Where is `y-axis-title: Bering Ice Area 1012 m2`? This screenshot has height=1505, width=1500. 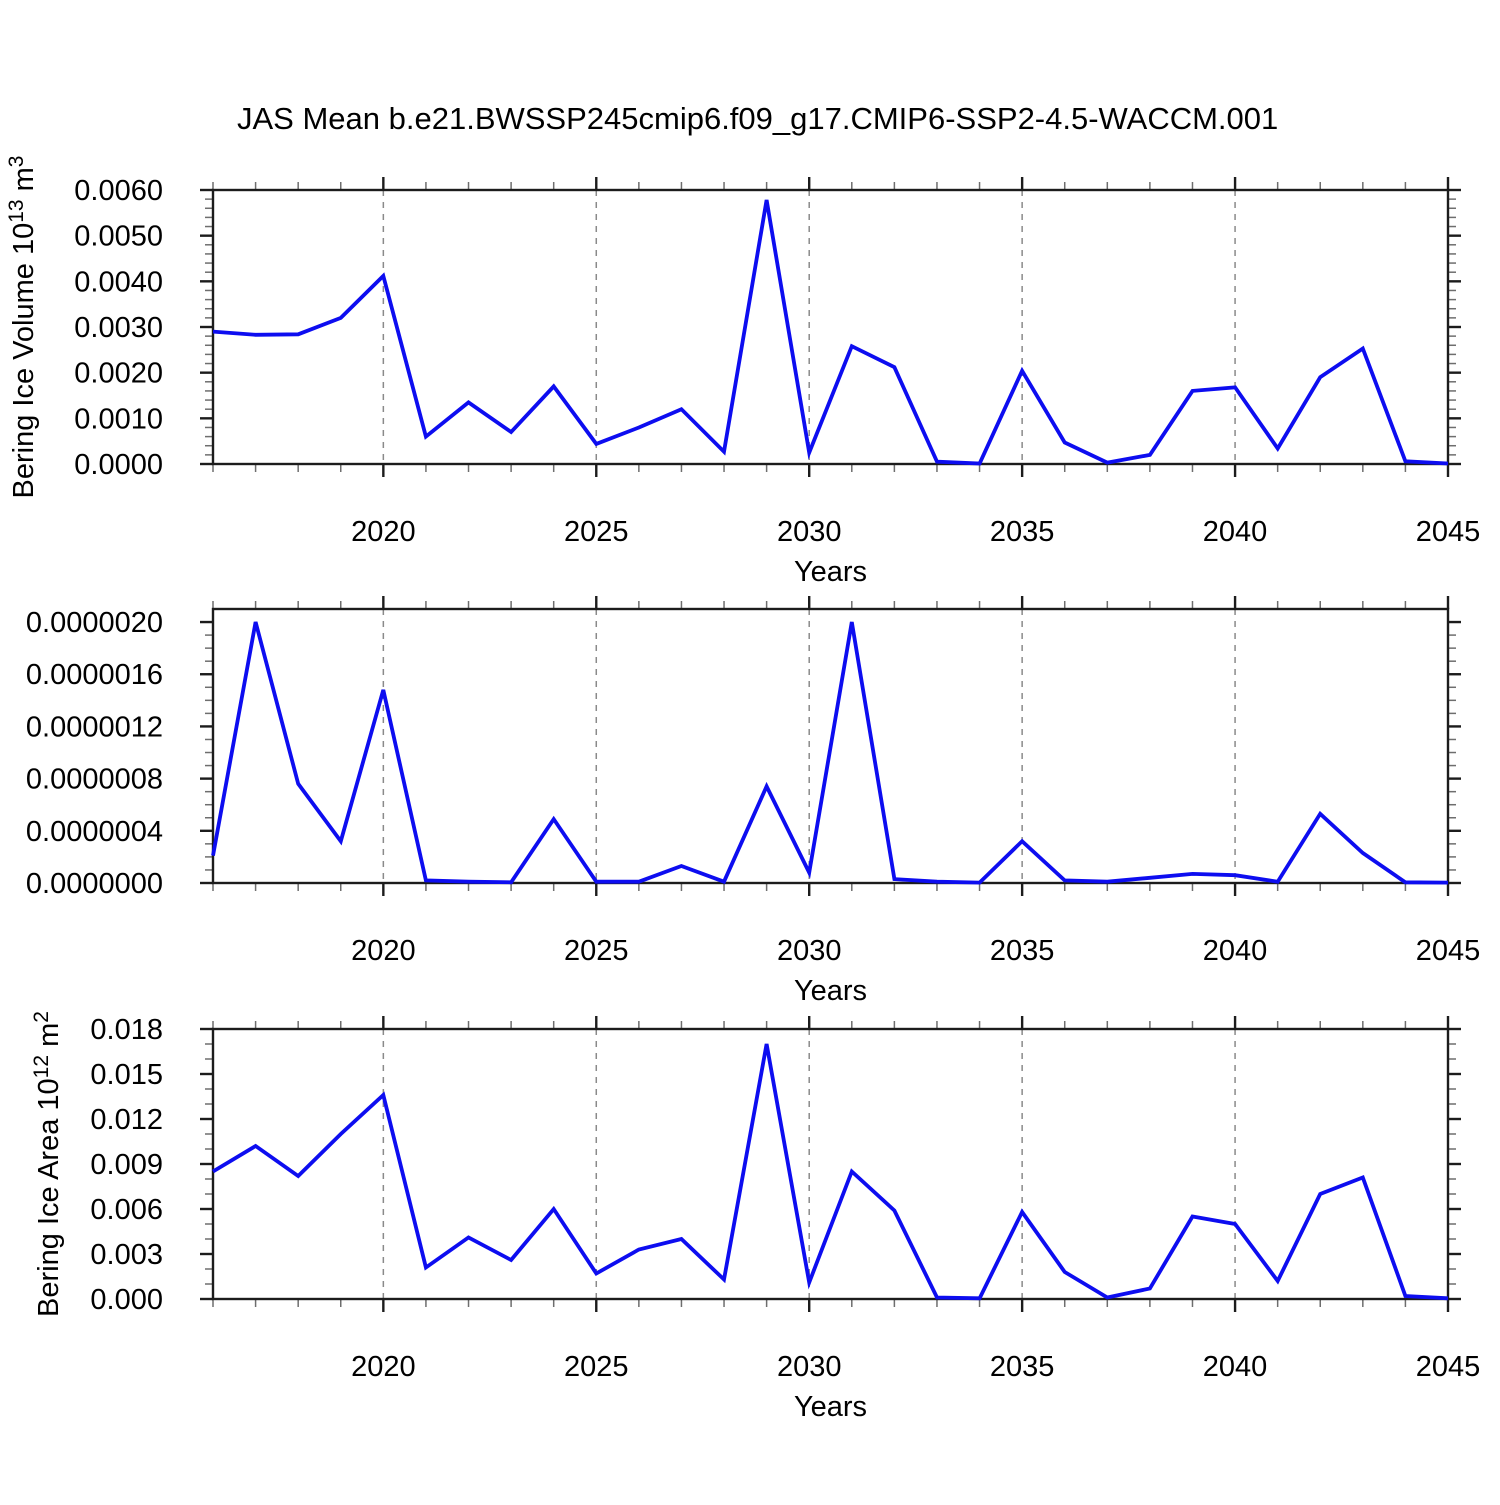 y-axis-title: Bering Ice Area 1012 m2 is located at coordinates (47, 1164).